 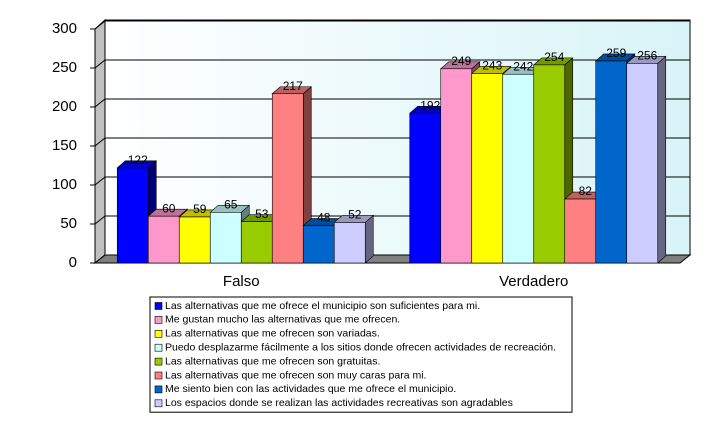 I want to click on value-label: 59, so click(x=200, y=209).